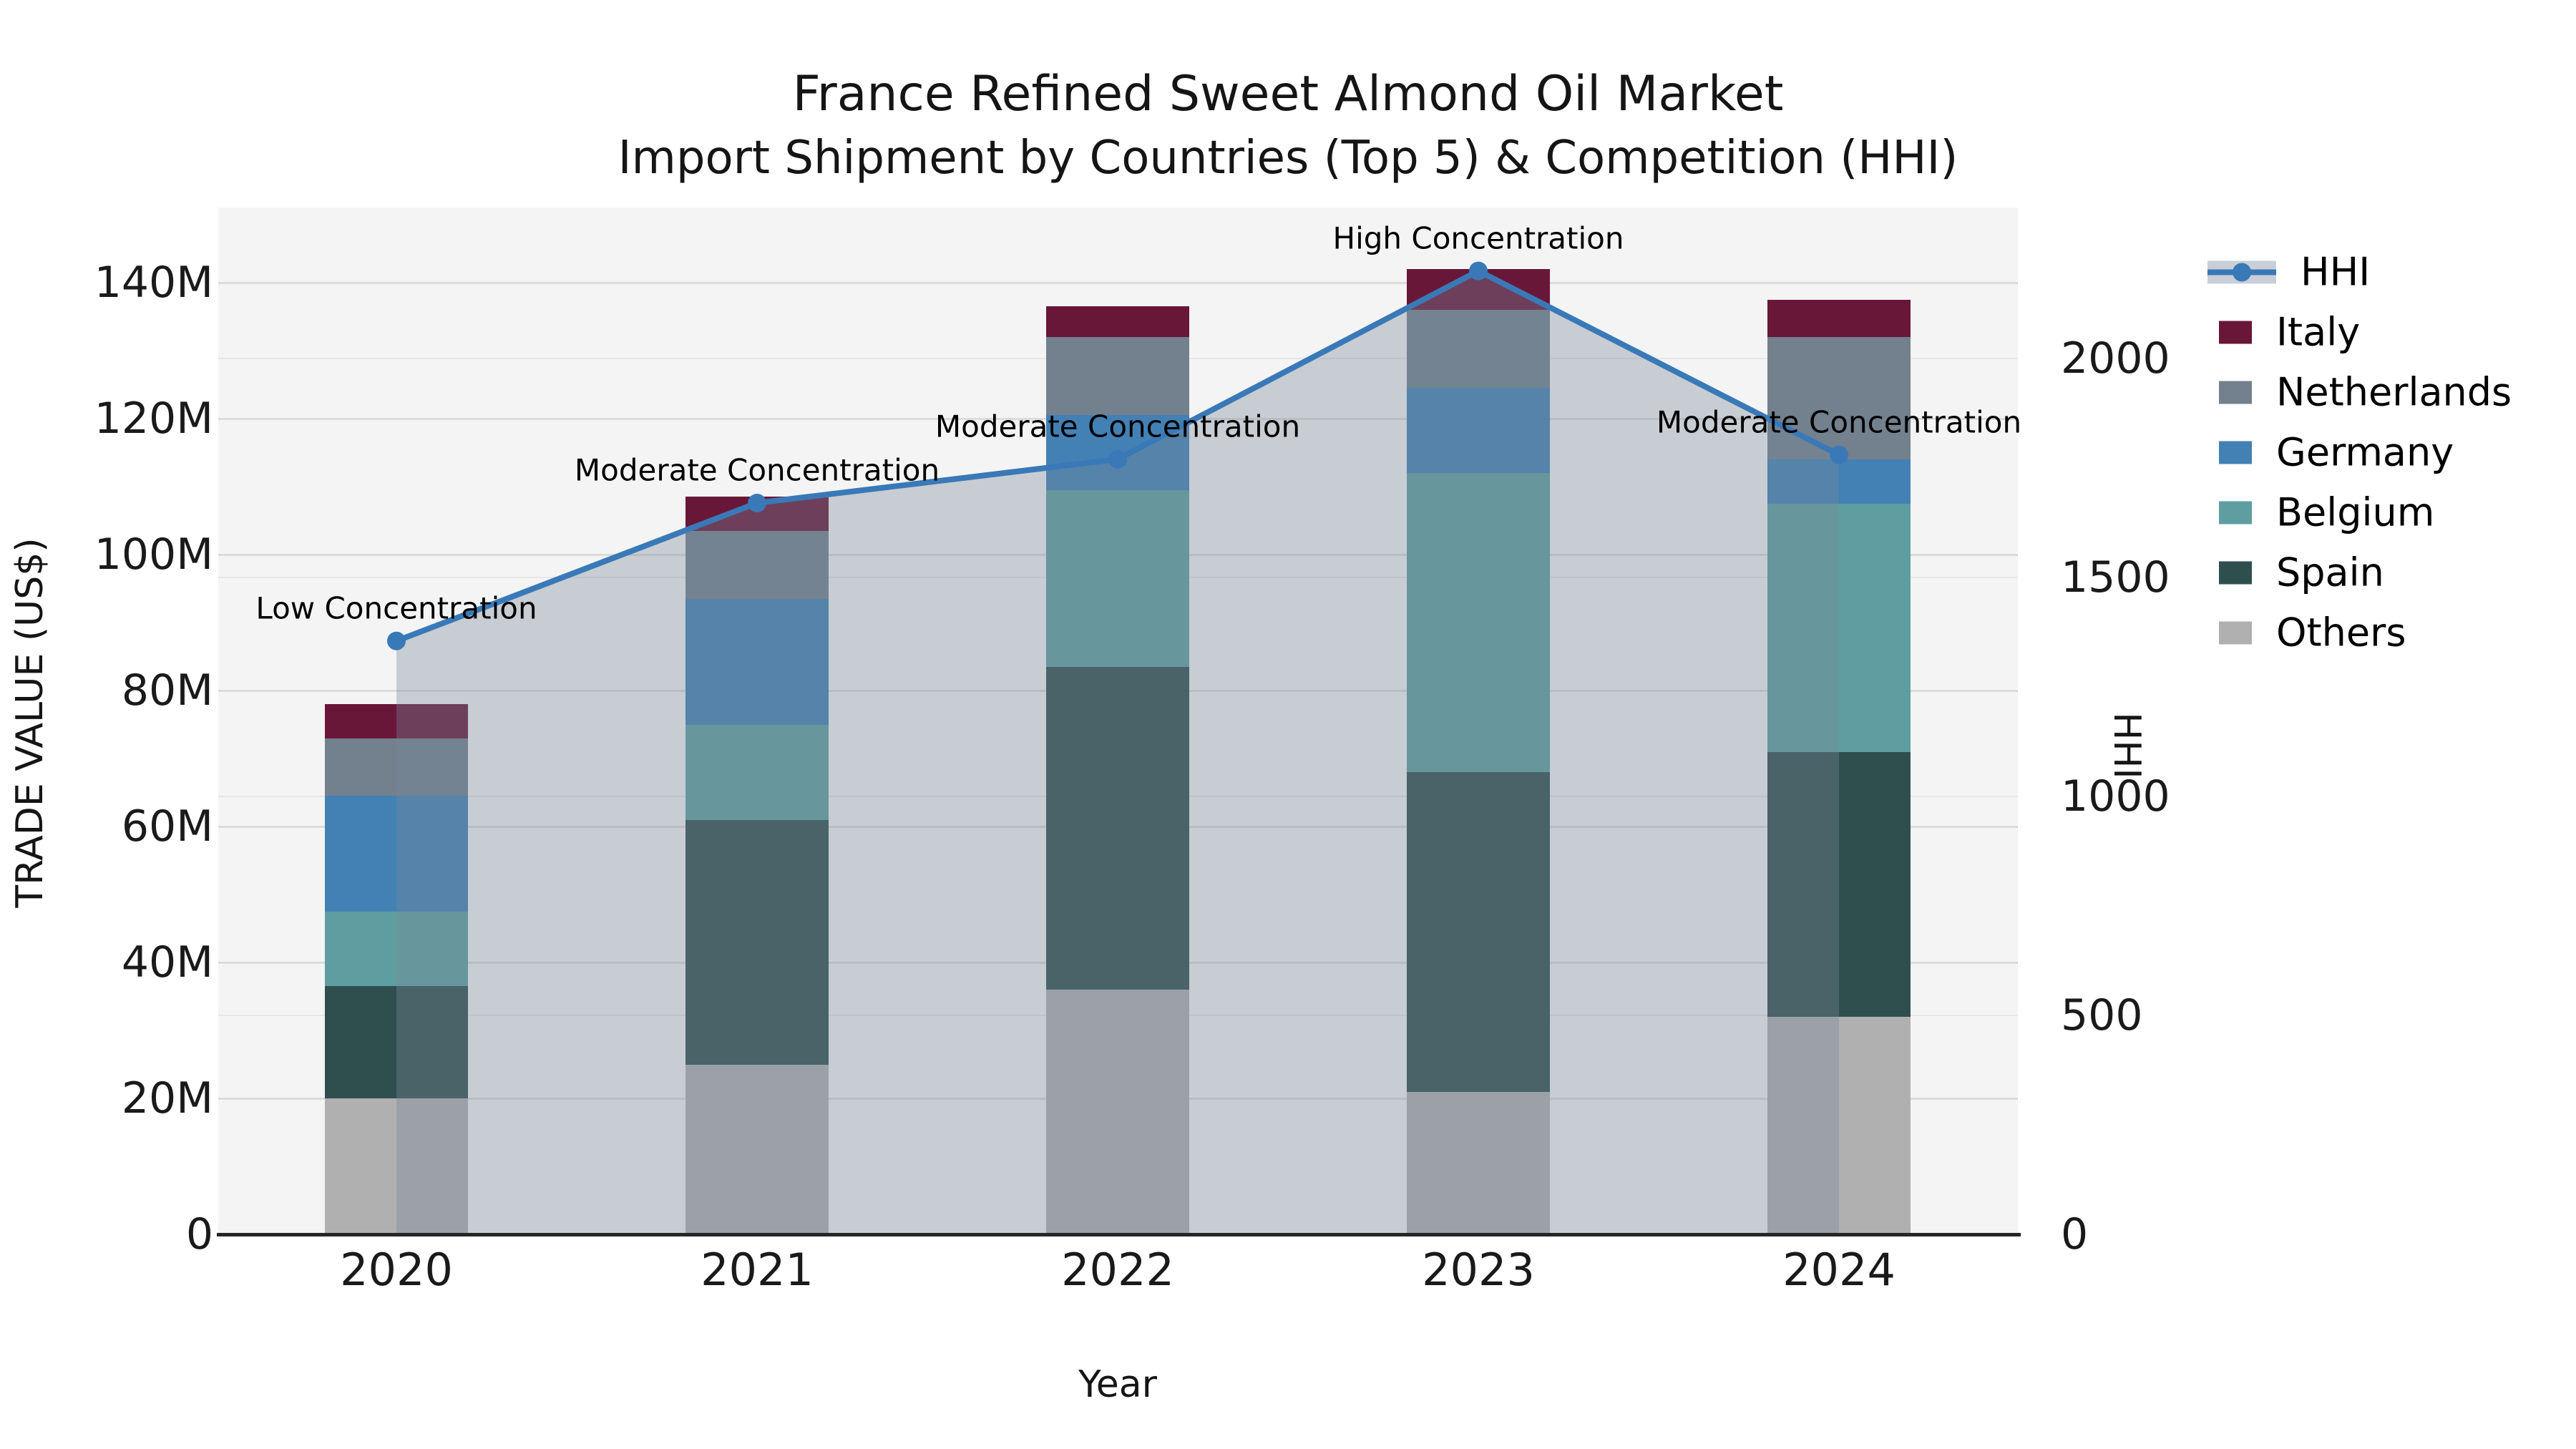 The width and height of the screenshot is (2576, 1449). I want to click on annotation-2022: Moderate Concentration, so click(1118, 426).